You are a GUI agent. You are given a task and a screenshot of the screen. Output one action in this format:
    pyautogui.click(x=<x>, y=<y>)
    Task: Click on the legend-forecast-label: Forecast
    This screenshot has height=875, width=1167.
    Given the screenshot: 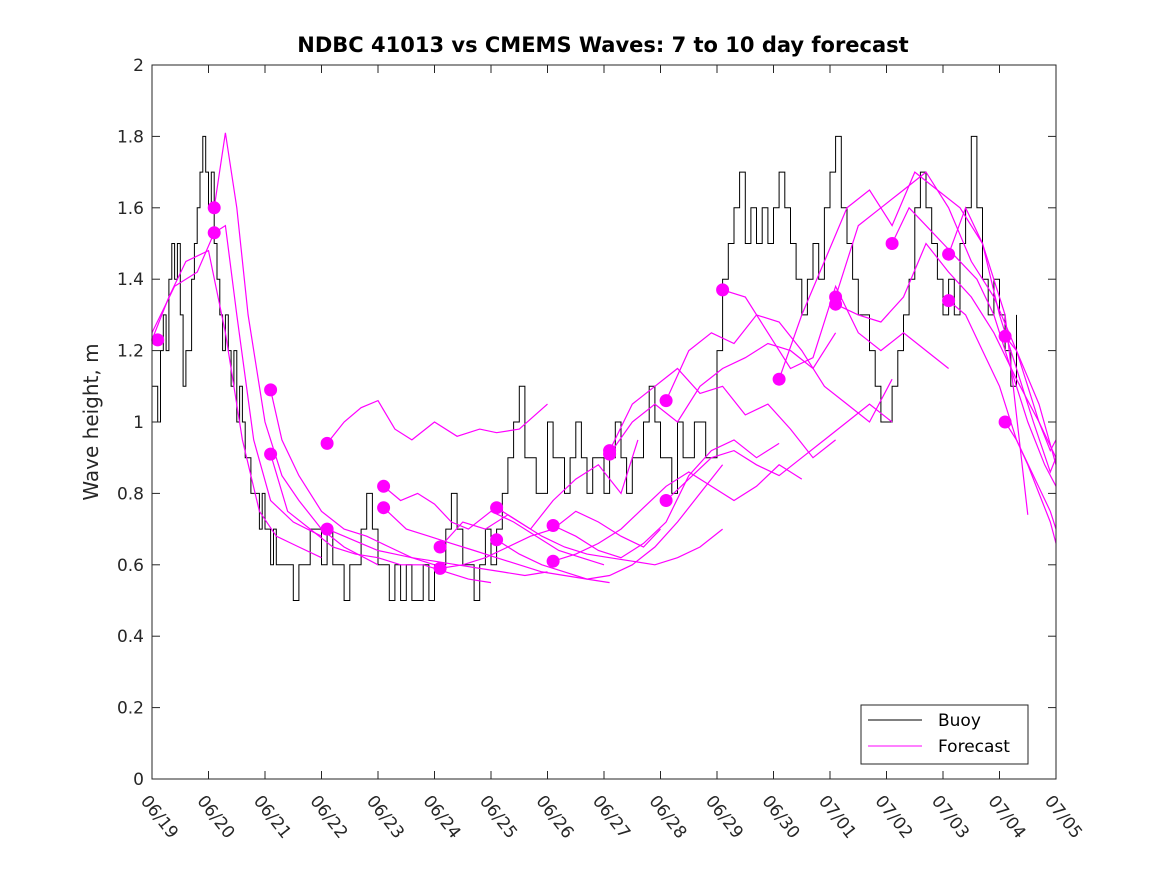 What is the action you would take?
    pyautogui.click(x=974, y=747)
    